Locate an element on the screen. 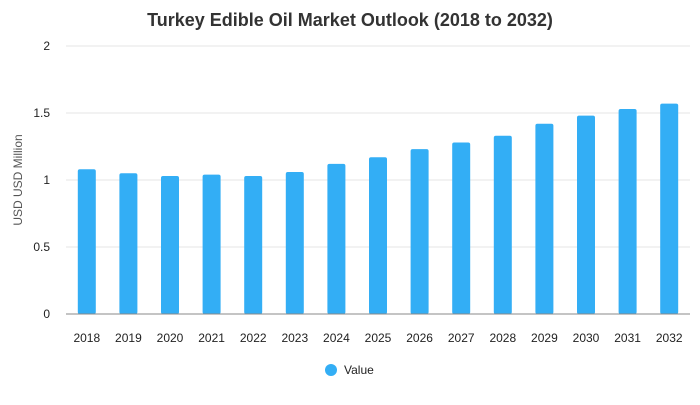  x-tick-label: 2020 is located at coordinates (170, 338).